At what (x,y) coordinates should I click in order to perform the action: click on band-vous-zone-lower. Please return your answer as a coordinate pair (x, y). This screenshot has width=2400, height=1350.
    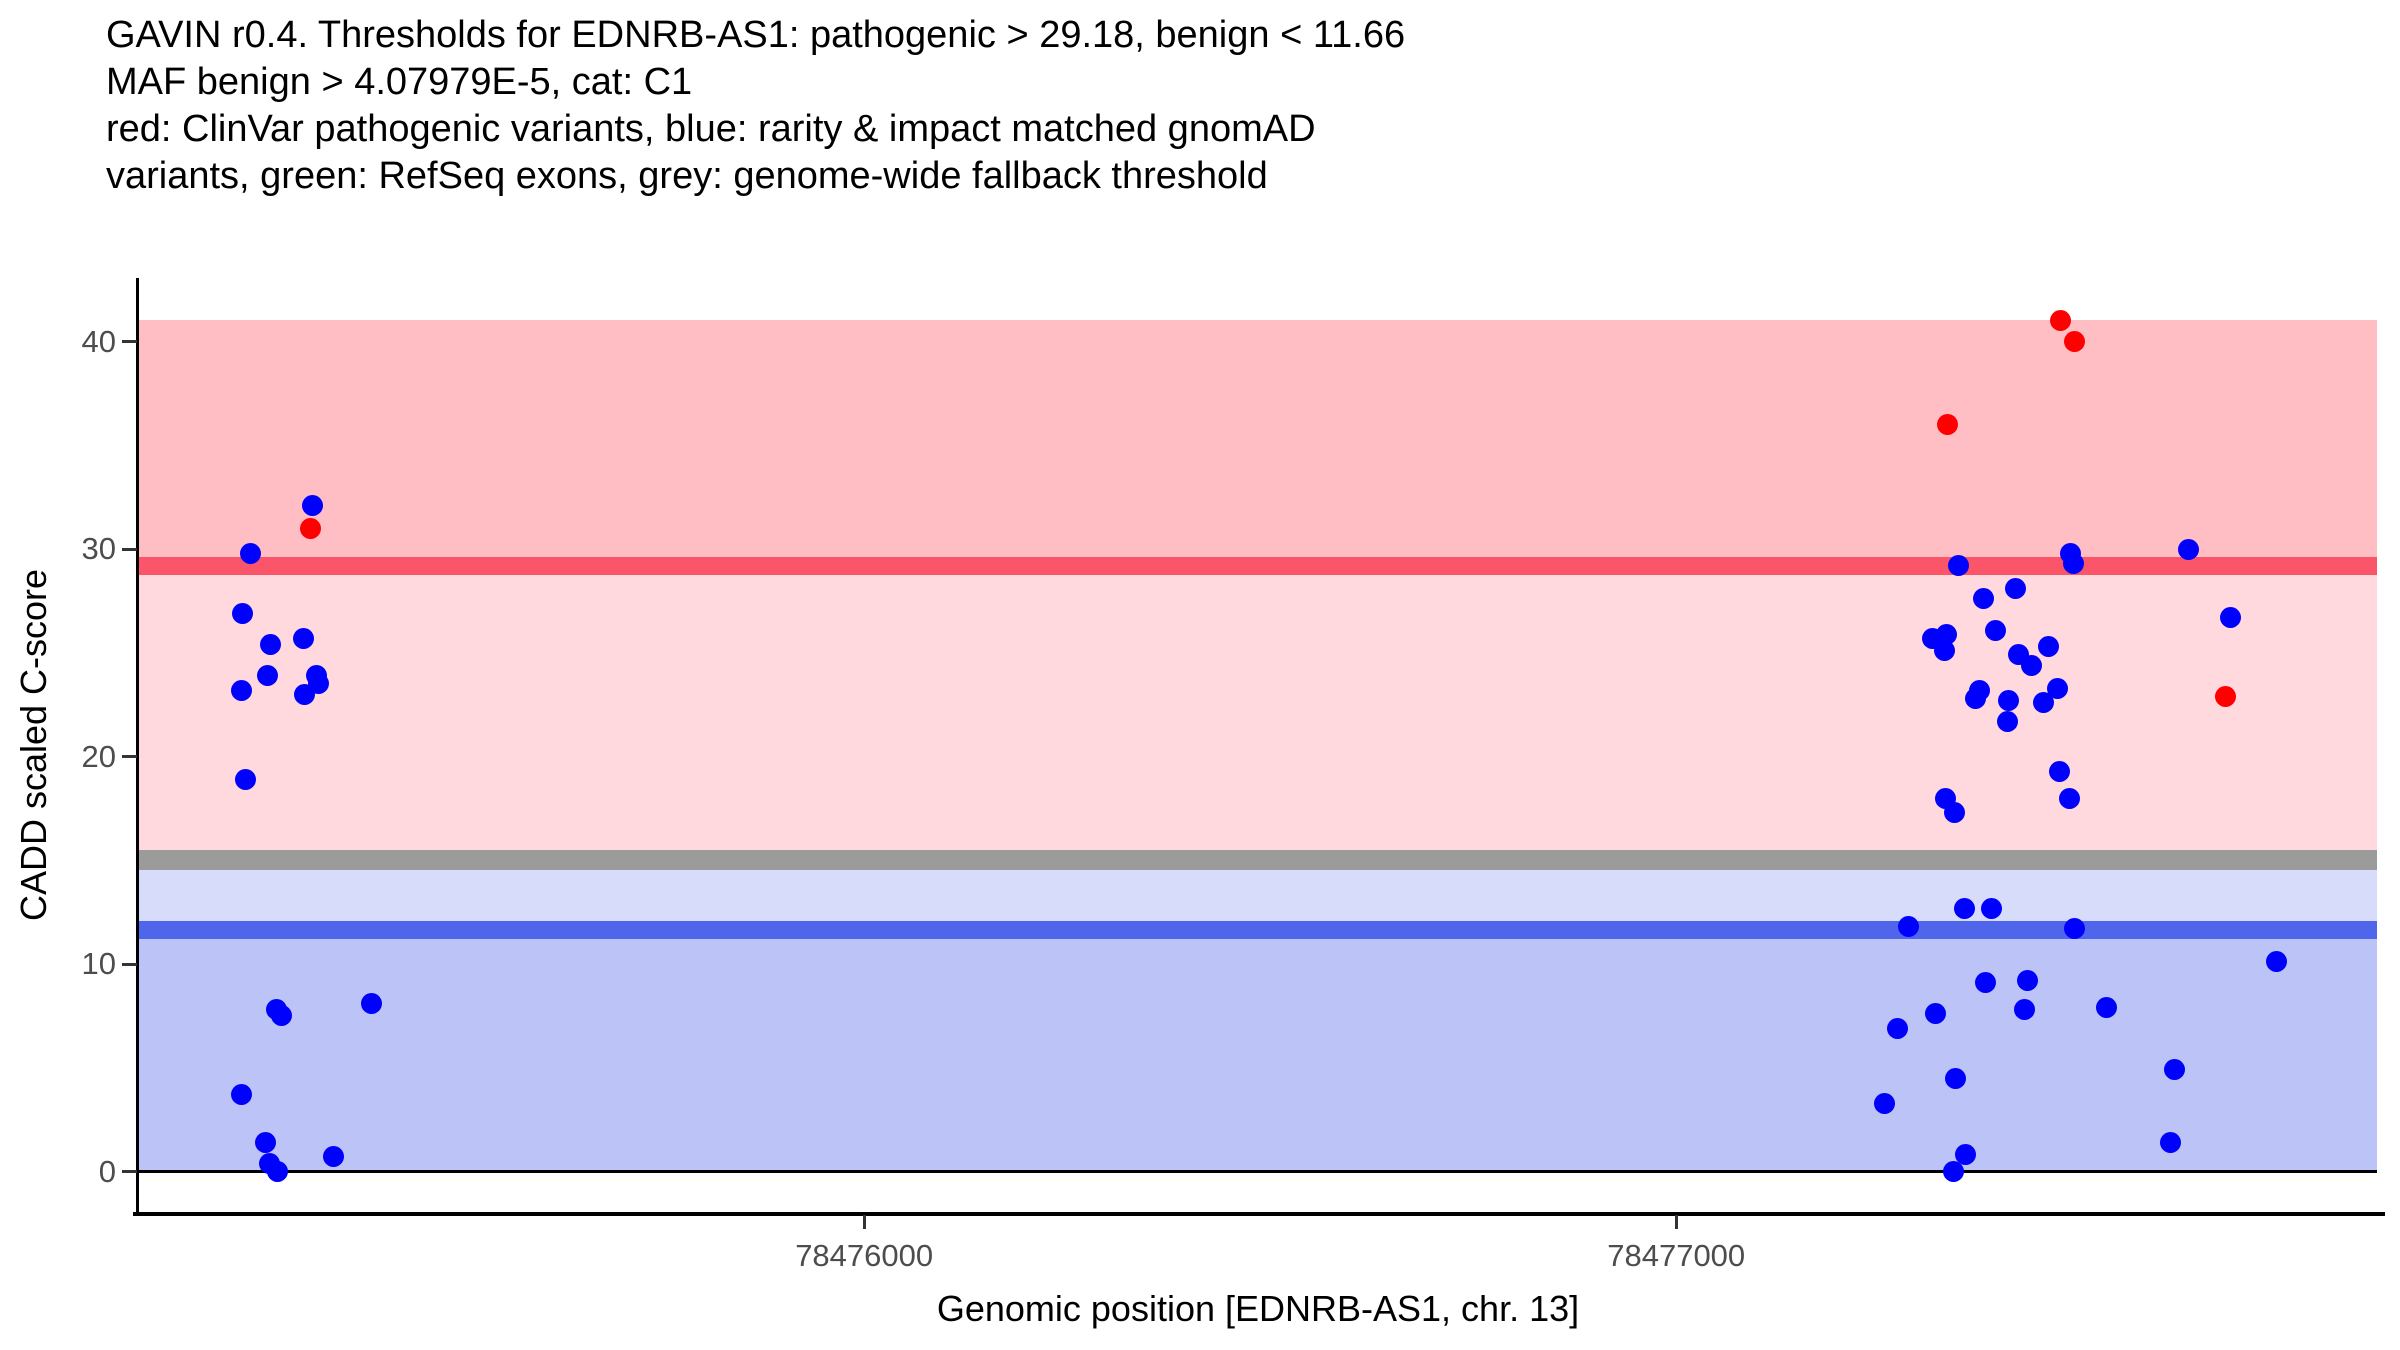
    Looking at the image, I should click on (1258, 894).